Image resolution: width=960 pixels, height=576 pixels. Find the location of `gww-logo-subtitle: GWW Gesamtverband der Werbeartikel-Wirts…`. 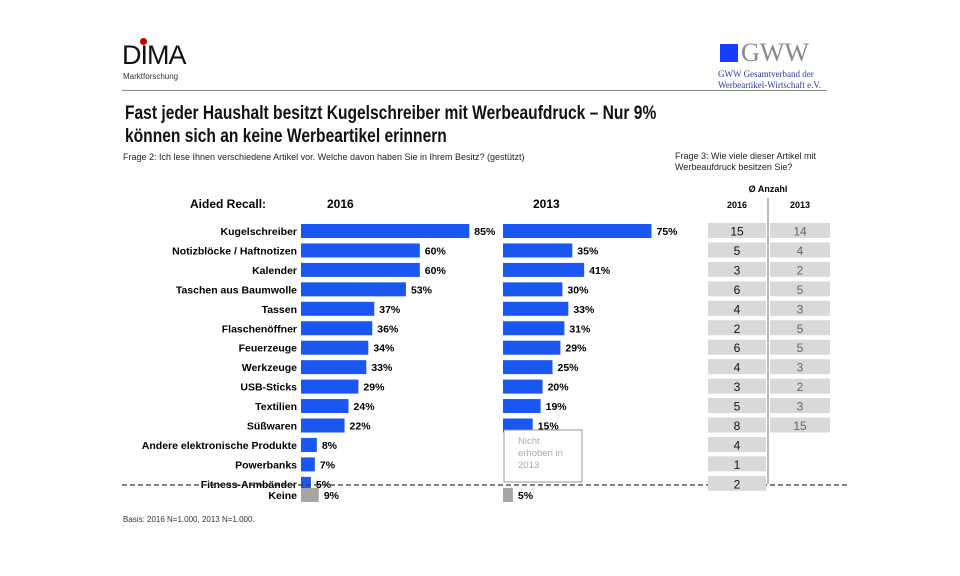

gww-logo-subtitle: GWW Gesamtverband der Werbeartikel-Wirts… is located at coordinates (769, 80).